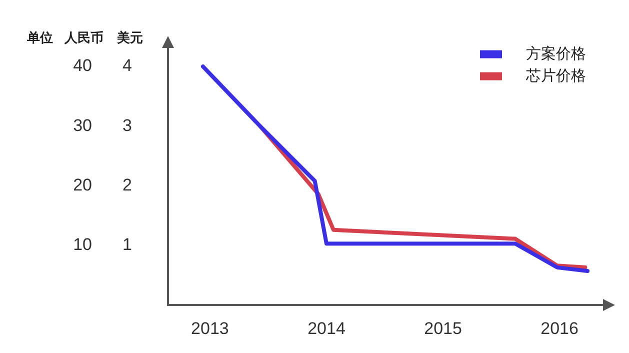 The width and height of the screenshot is (629, 353). I want to click on y-tick-label: 40, so click(82, 66).